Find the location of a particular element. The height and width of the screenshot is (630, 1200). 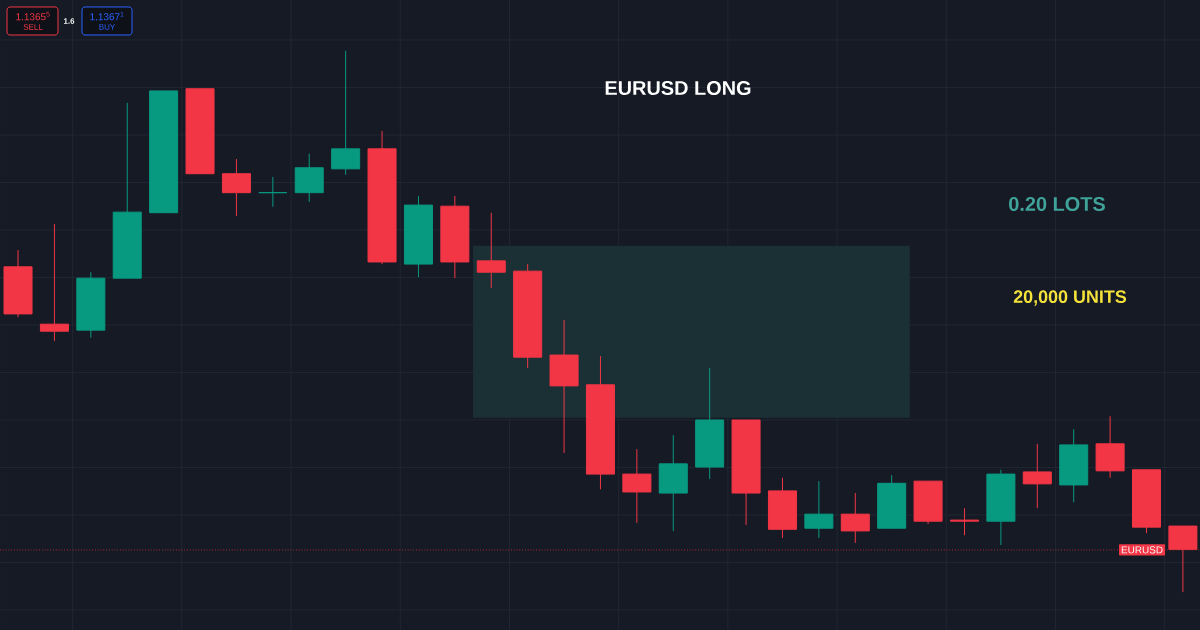

text: 1.1365$^{5}$ is located at coordinates (33, 16).